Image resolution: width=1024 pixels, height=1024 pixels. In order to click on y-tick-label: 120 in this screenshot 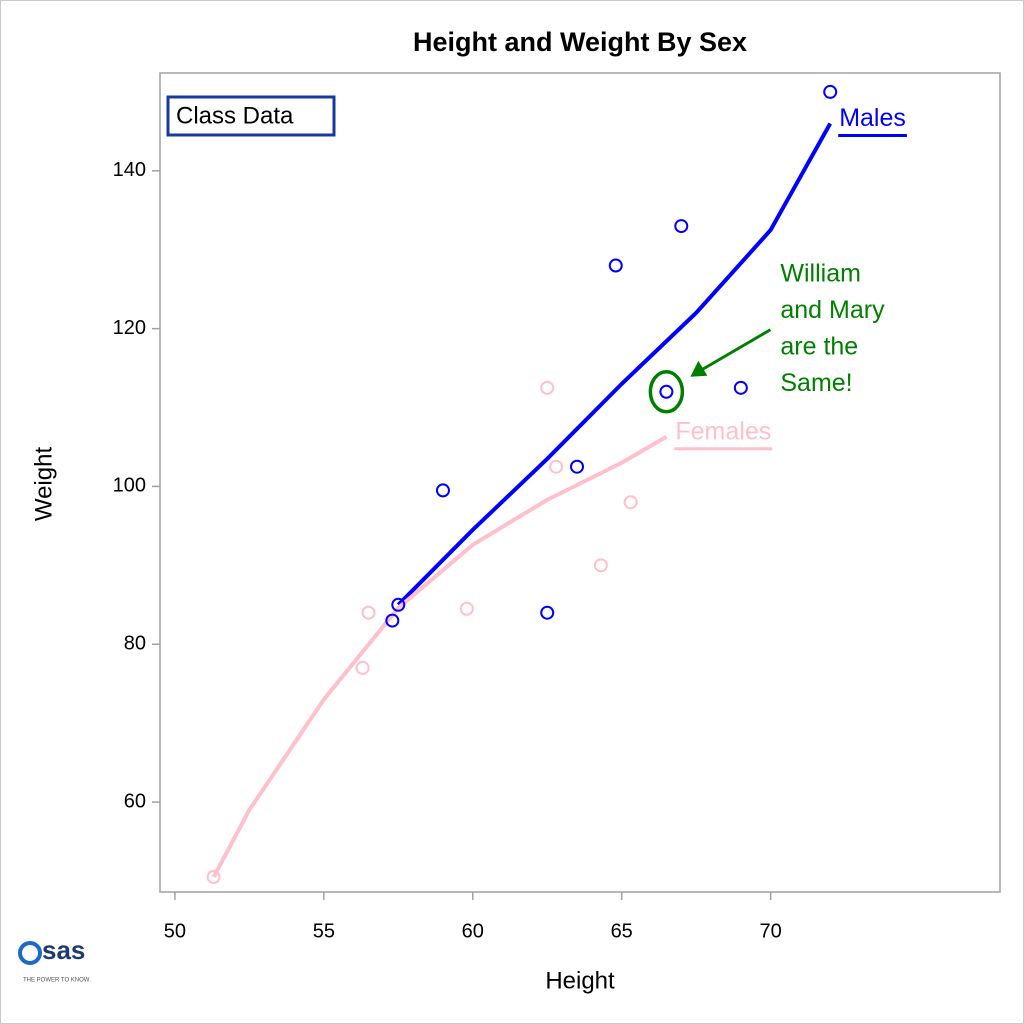, I will do `click(129, 328)`.